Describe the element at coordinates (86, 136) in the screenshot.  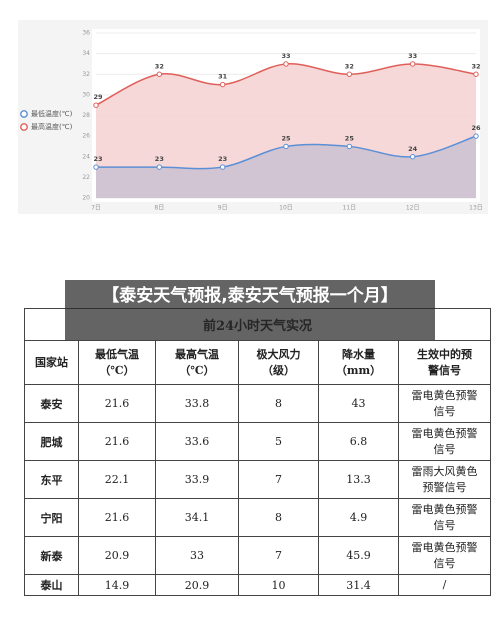
I see `y-tick-label: 26` at that location.